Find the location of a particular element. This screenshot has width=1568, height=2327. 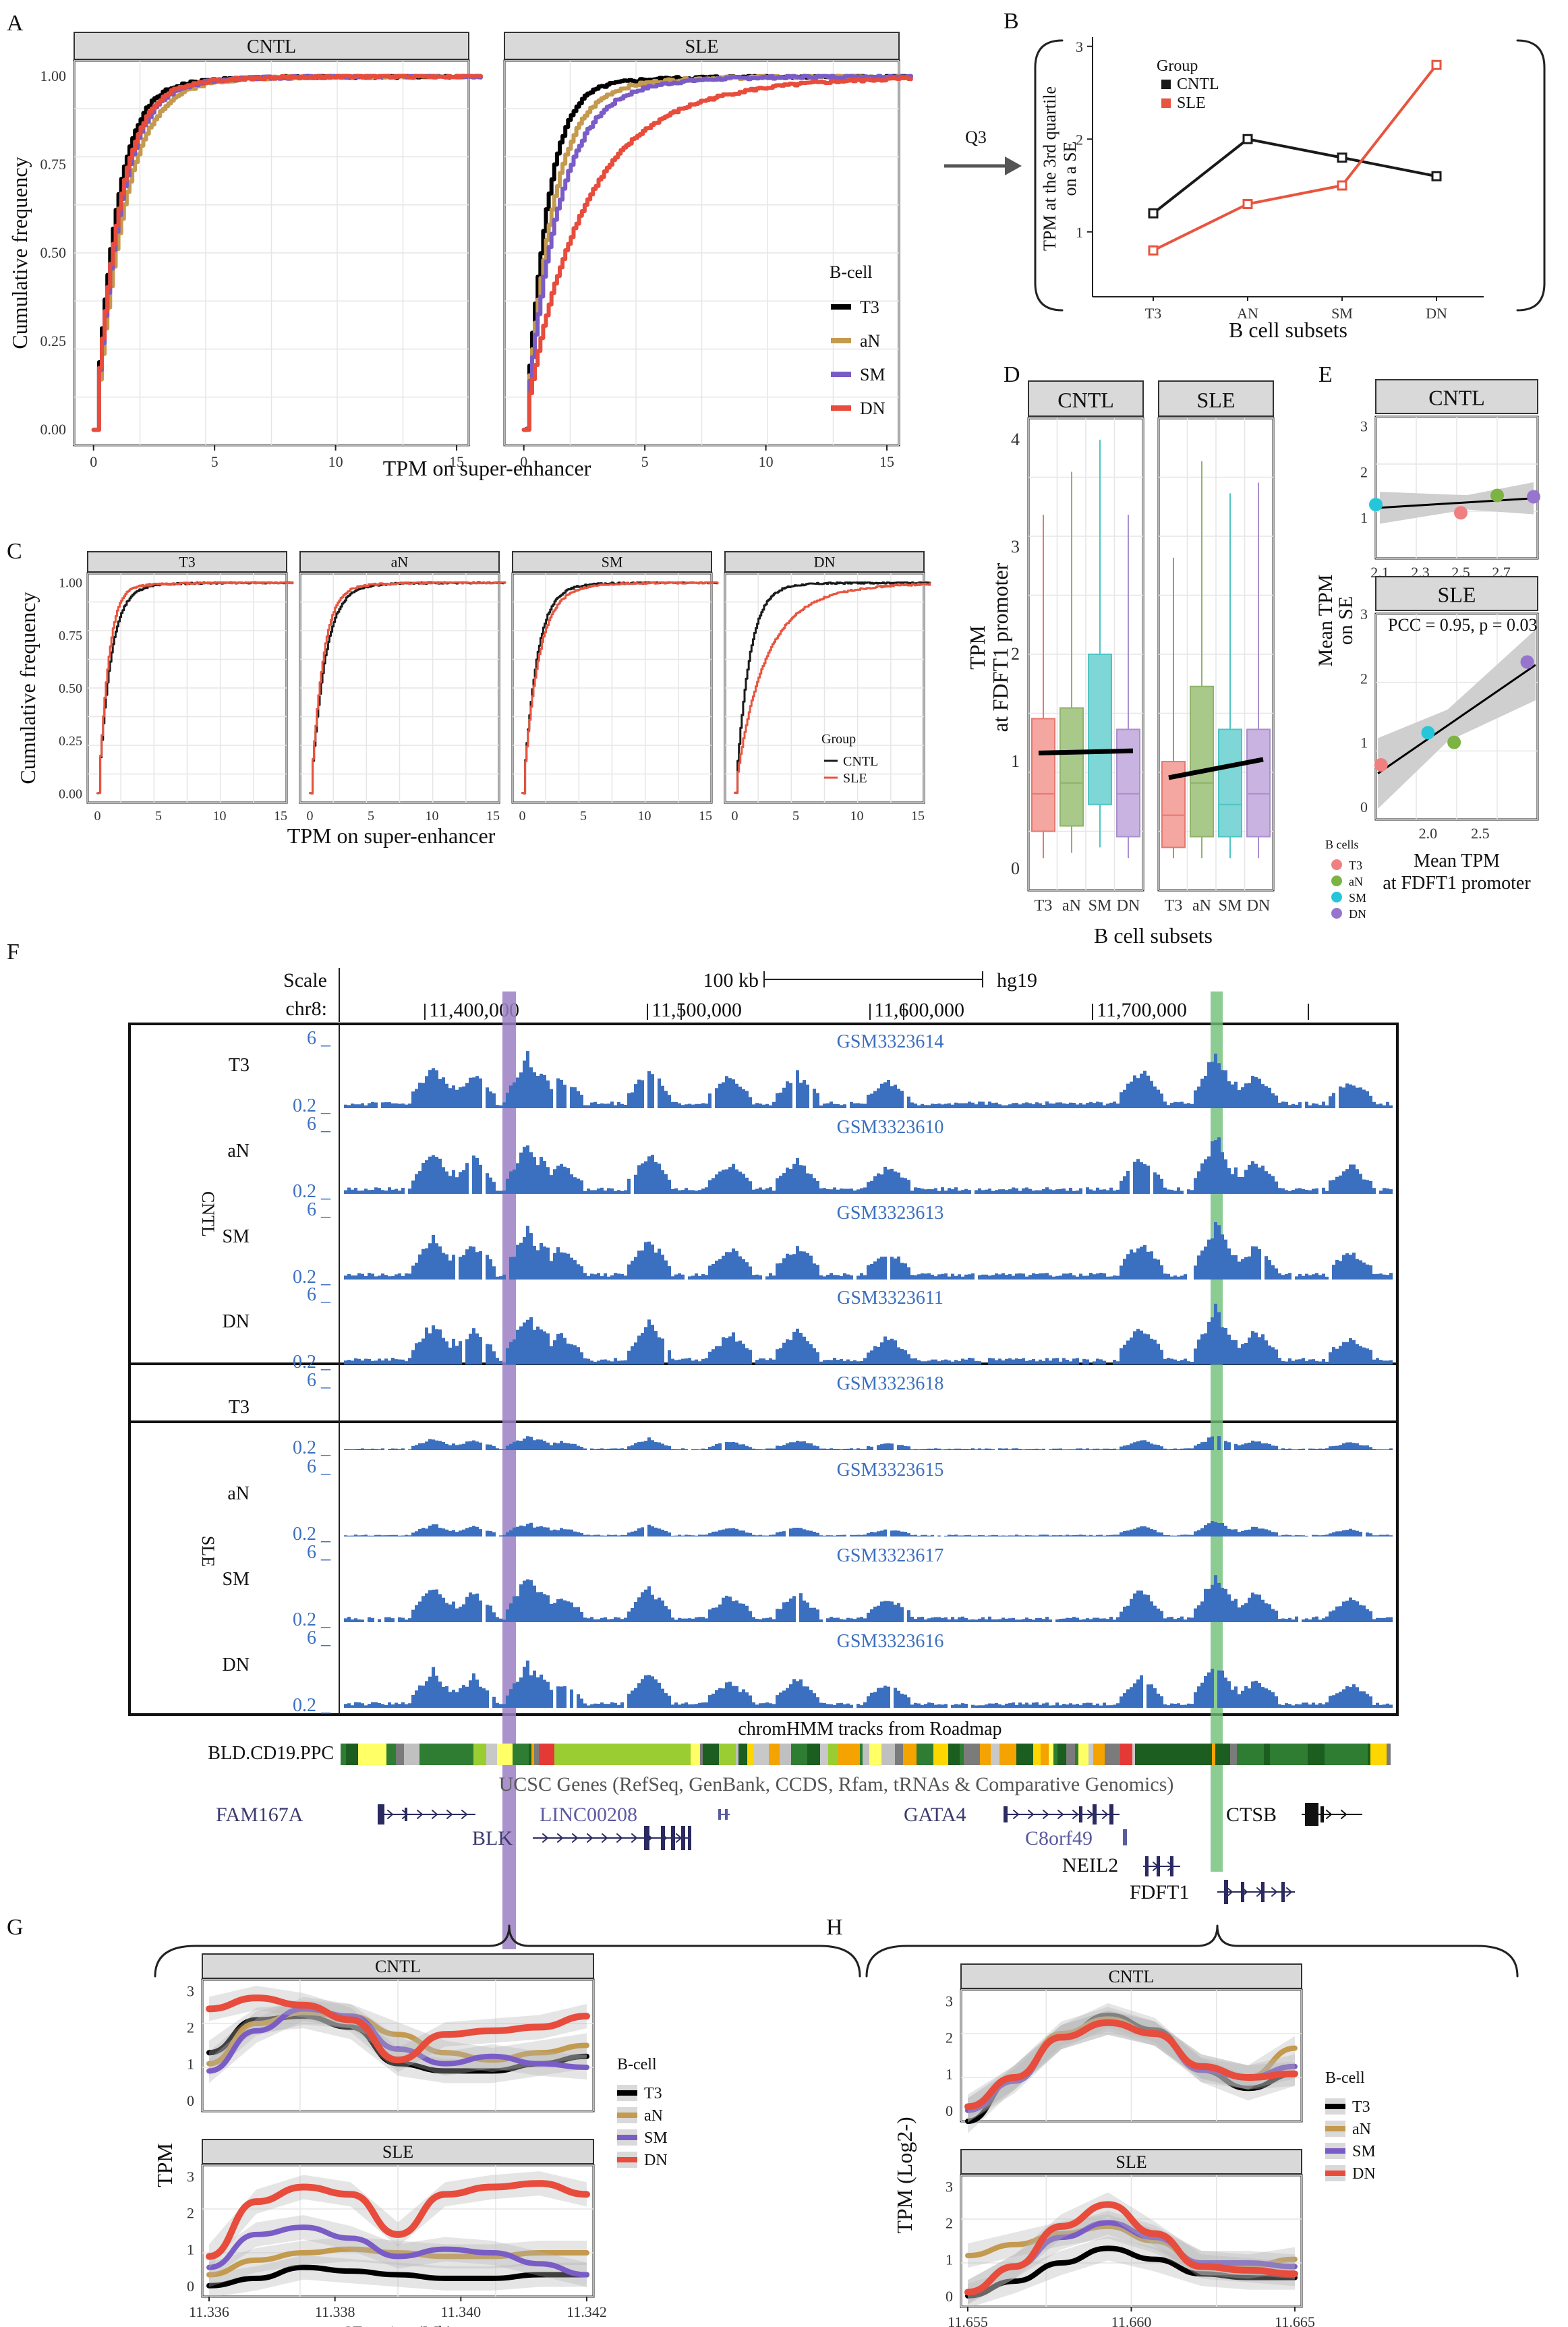

panel-f-chr-label: chr8: is located at coordinates (306, 1009).